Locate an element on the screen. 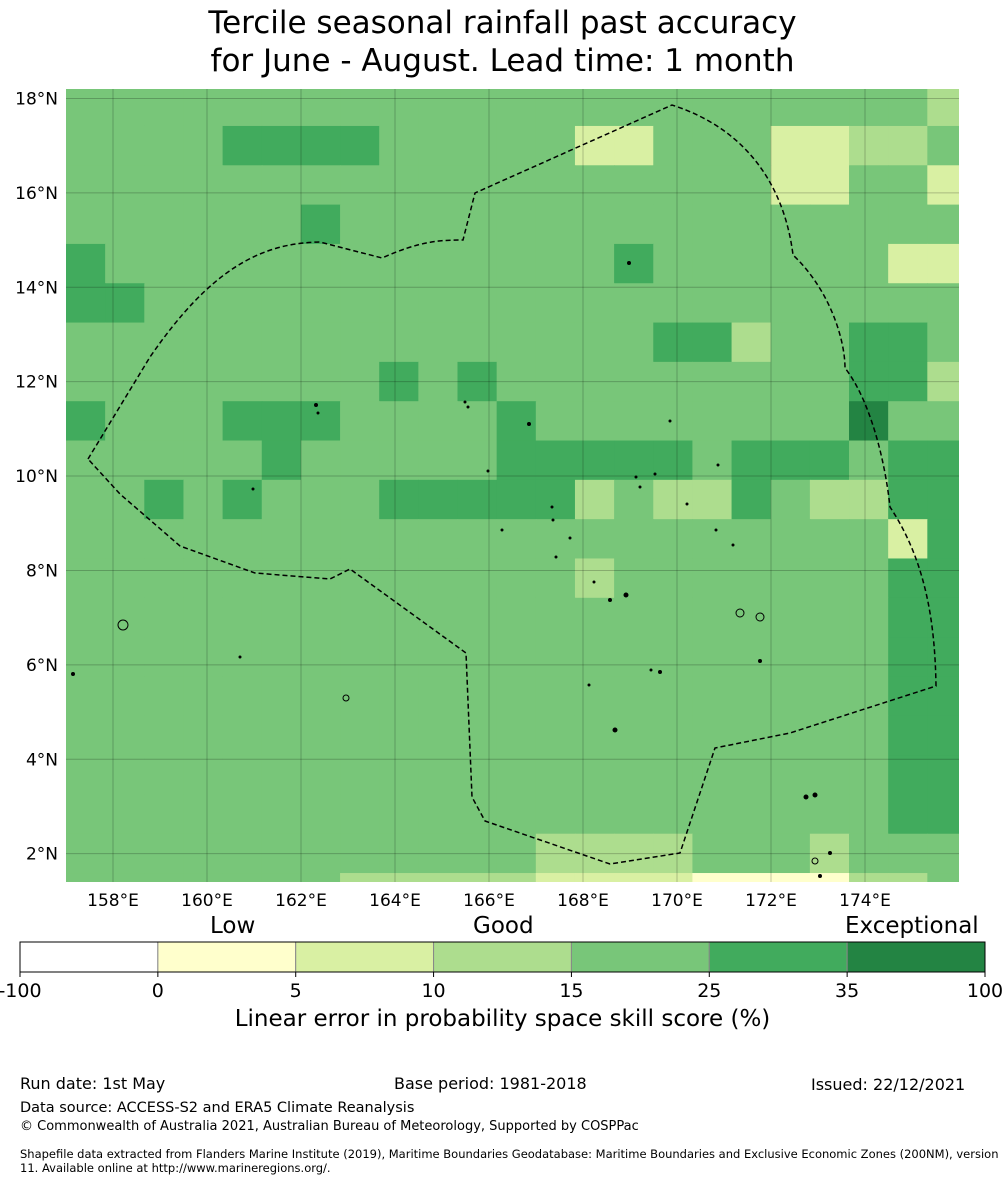 This screenshot has height=1185, width=1005. longitude-tick-label: 168°E is located at coordinates (583, 901).